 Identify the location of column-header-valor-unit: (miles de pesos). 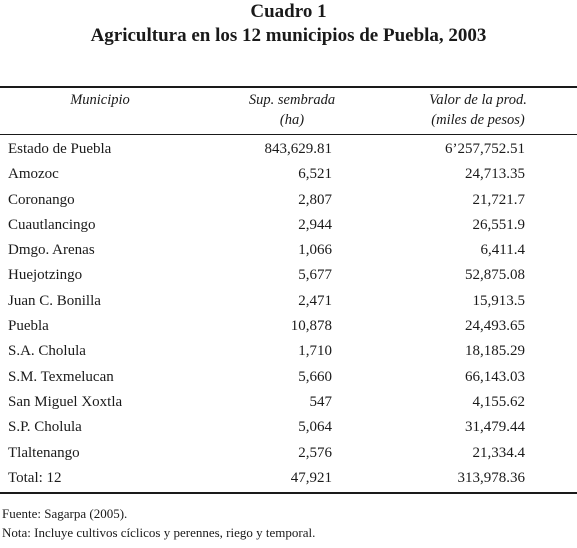
(478, 120).